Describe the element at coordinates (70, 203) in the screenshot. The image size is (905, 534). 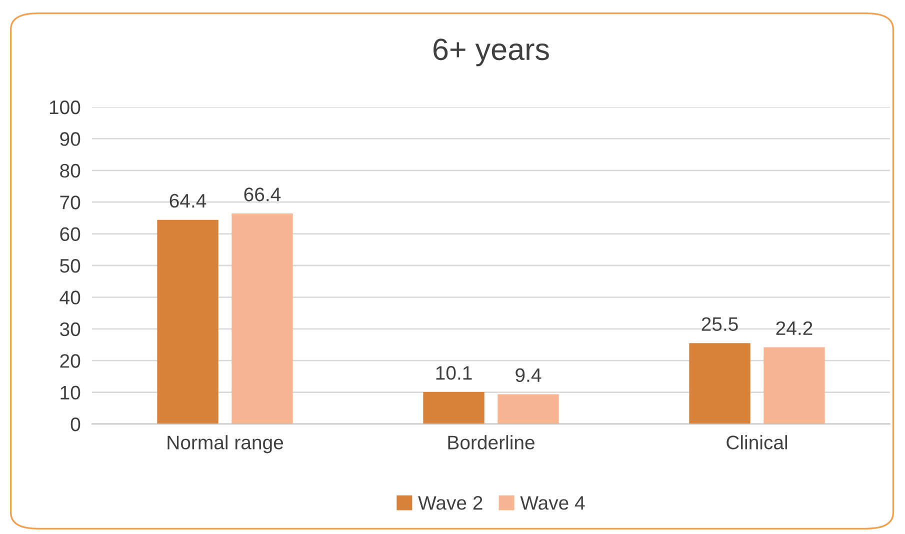
I see `y-tick-label: 70` at that location.